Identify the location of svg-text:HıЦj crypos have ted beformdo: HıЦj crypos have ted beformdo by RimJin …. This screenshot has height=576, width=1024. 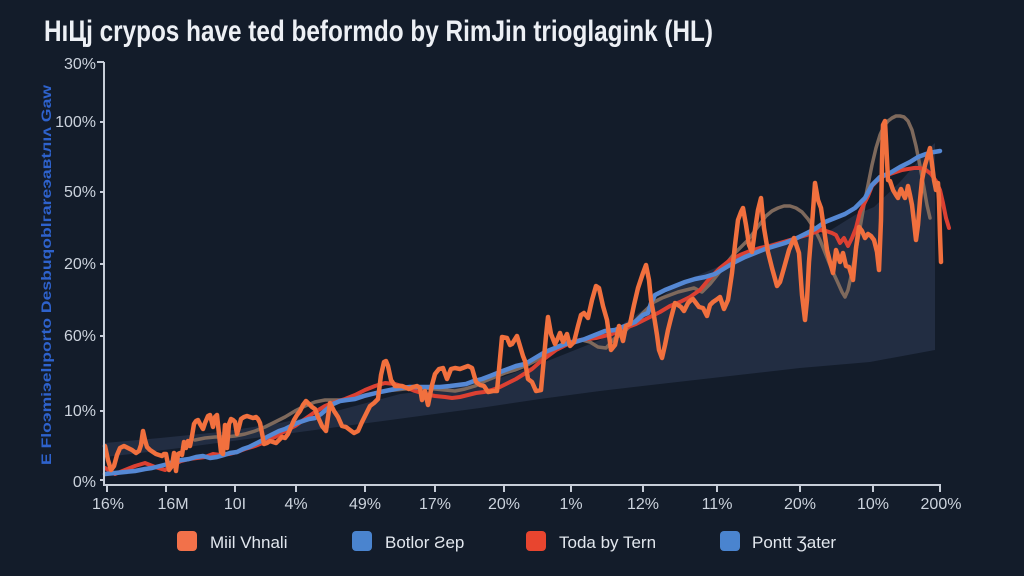
(378, 31).